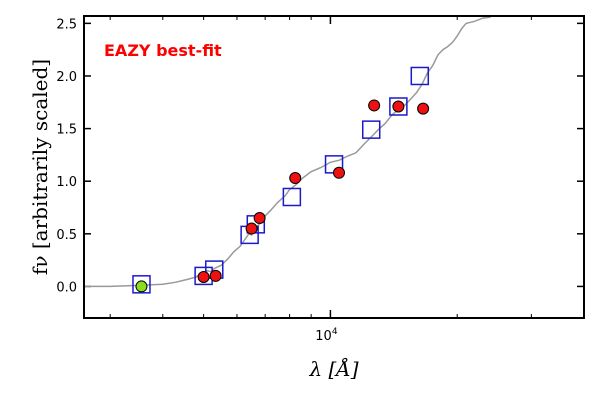 Image resolution: width=600 pixels, height=400 pixels. Describe the element at coordinates (40, 167) in the screenshot. I see `y-axis-label: fν [arbitrarily scaled]` at that location.